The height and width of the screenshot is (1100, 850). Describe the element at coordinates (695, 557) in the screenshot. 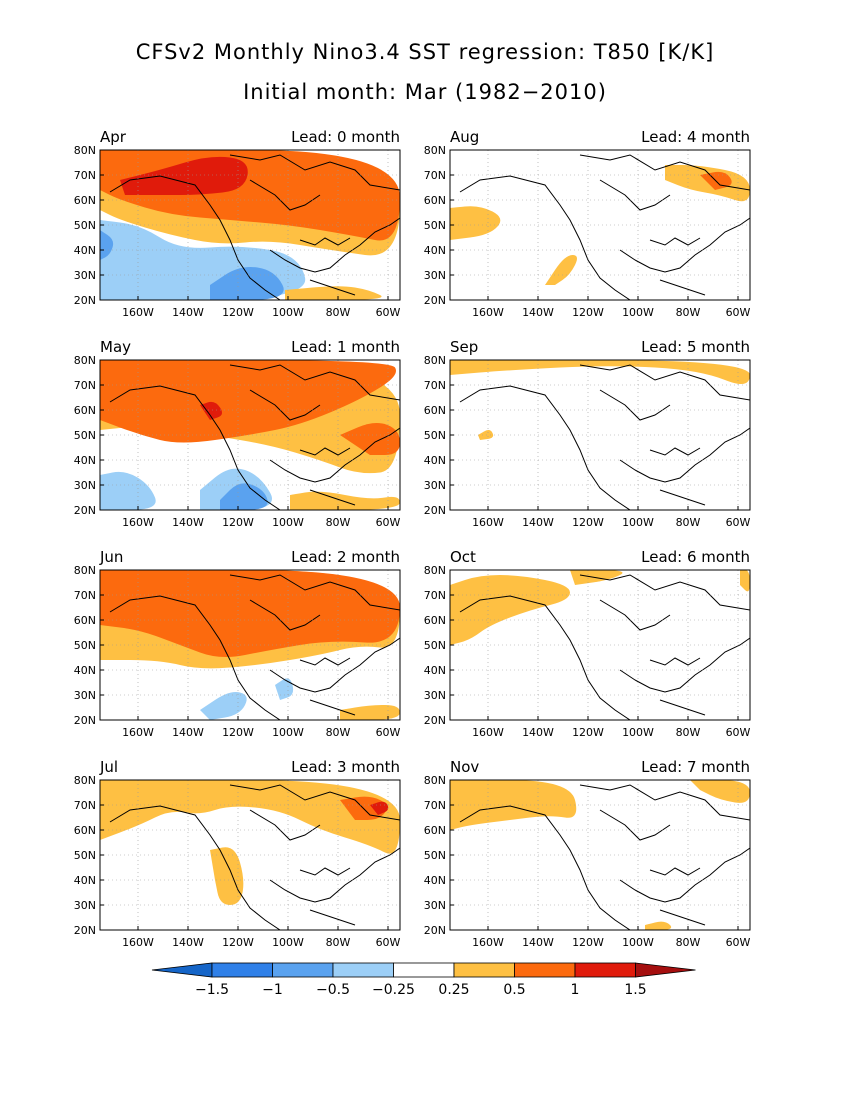

I see `panel-lead: Lead: 6 month` at that location.